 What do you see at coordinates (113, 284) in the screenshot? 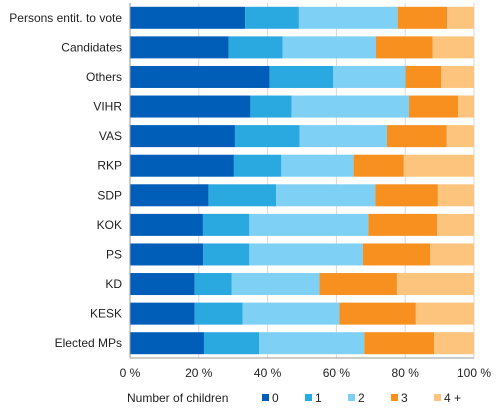
I see `category-label: KD` at bounding box center [113, 284].